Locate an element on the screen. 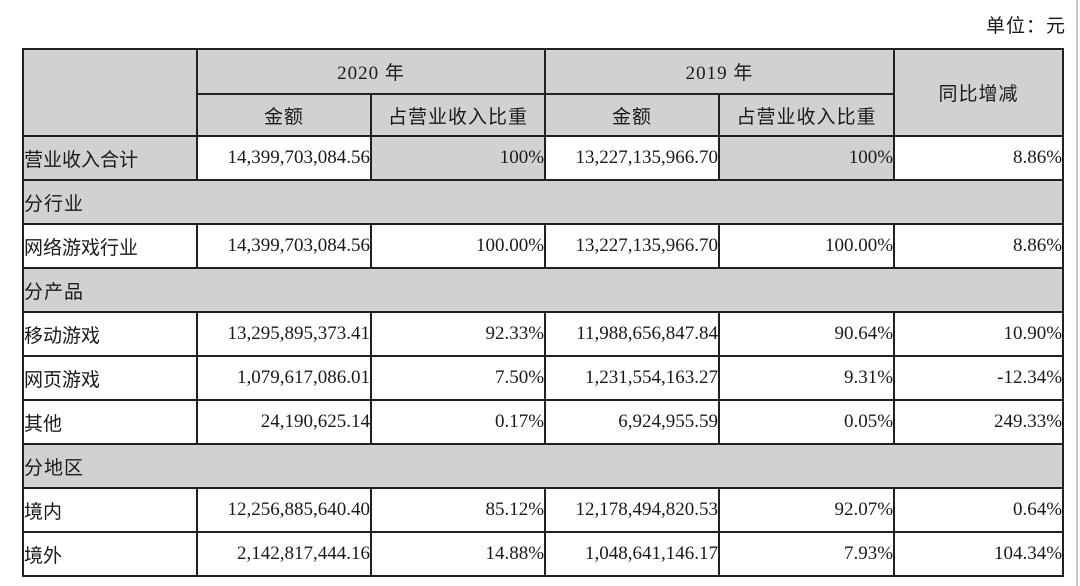  section-label: 分地区 is located at coordinates (543, 466).